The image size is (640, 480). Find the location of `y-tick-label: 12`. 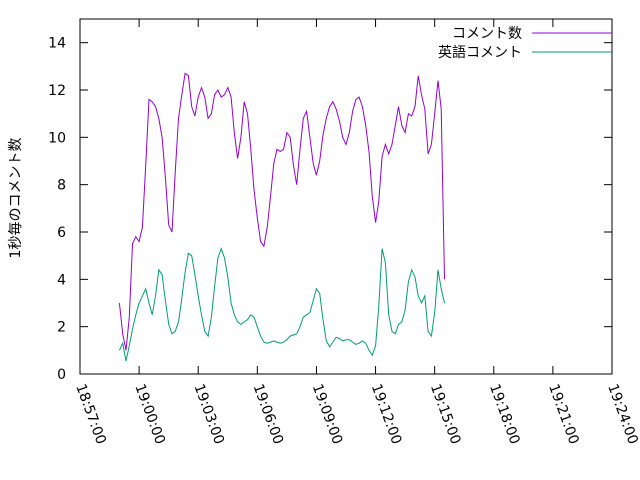

y-tick-label: 12 is located at coordinates (57, 91).